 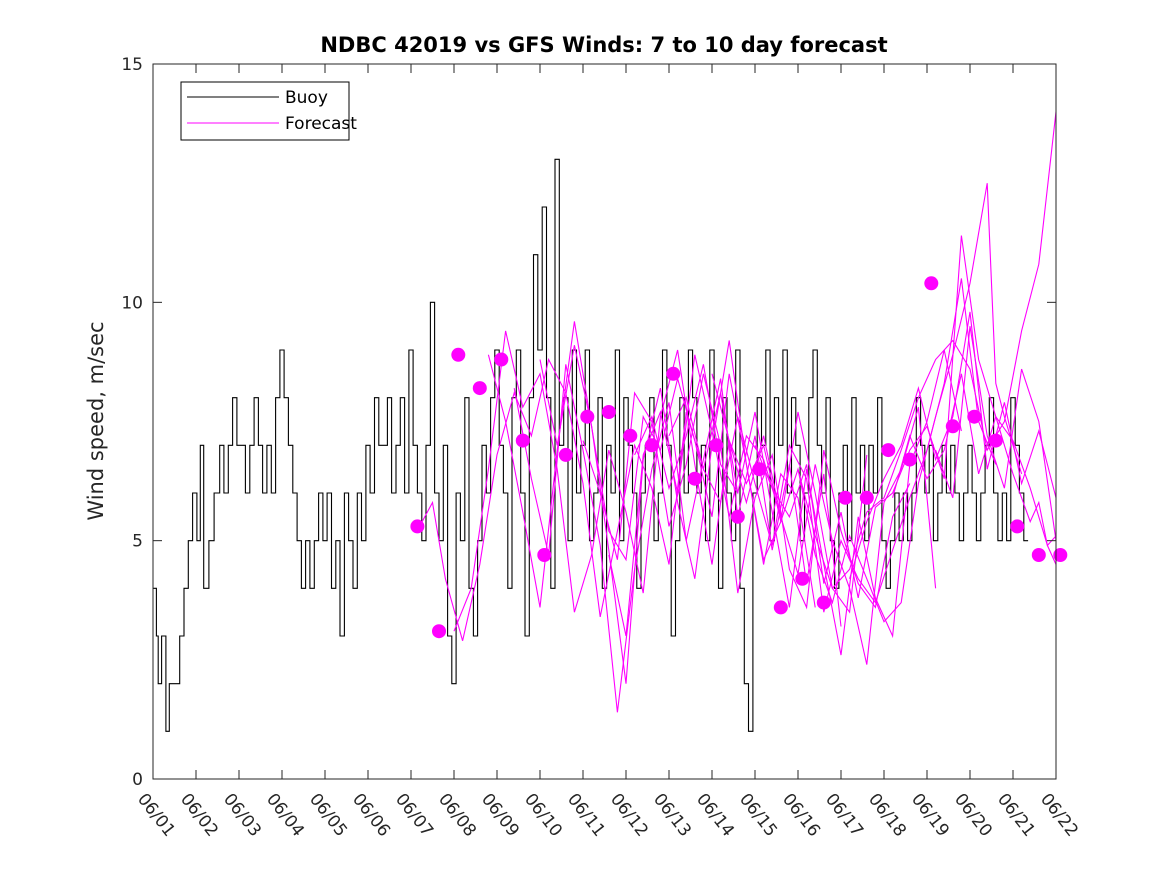 What do you see at coordinates (137, 542) in the screenshot?
I see `y-tick-label: 5` at bounding box center [137, 542].